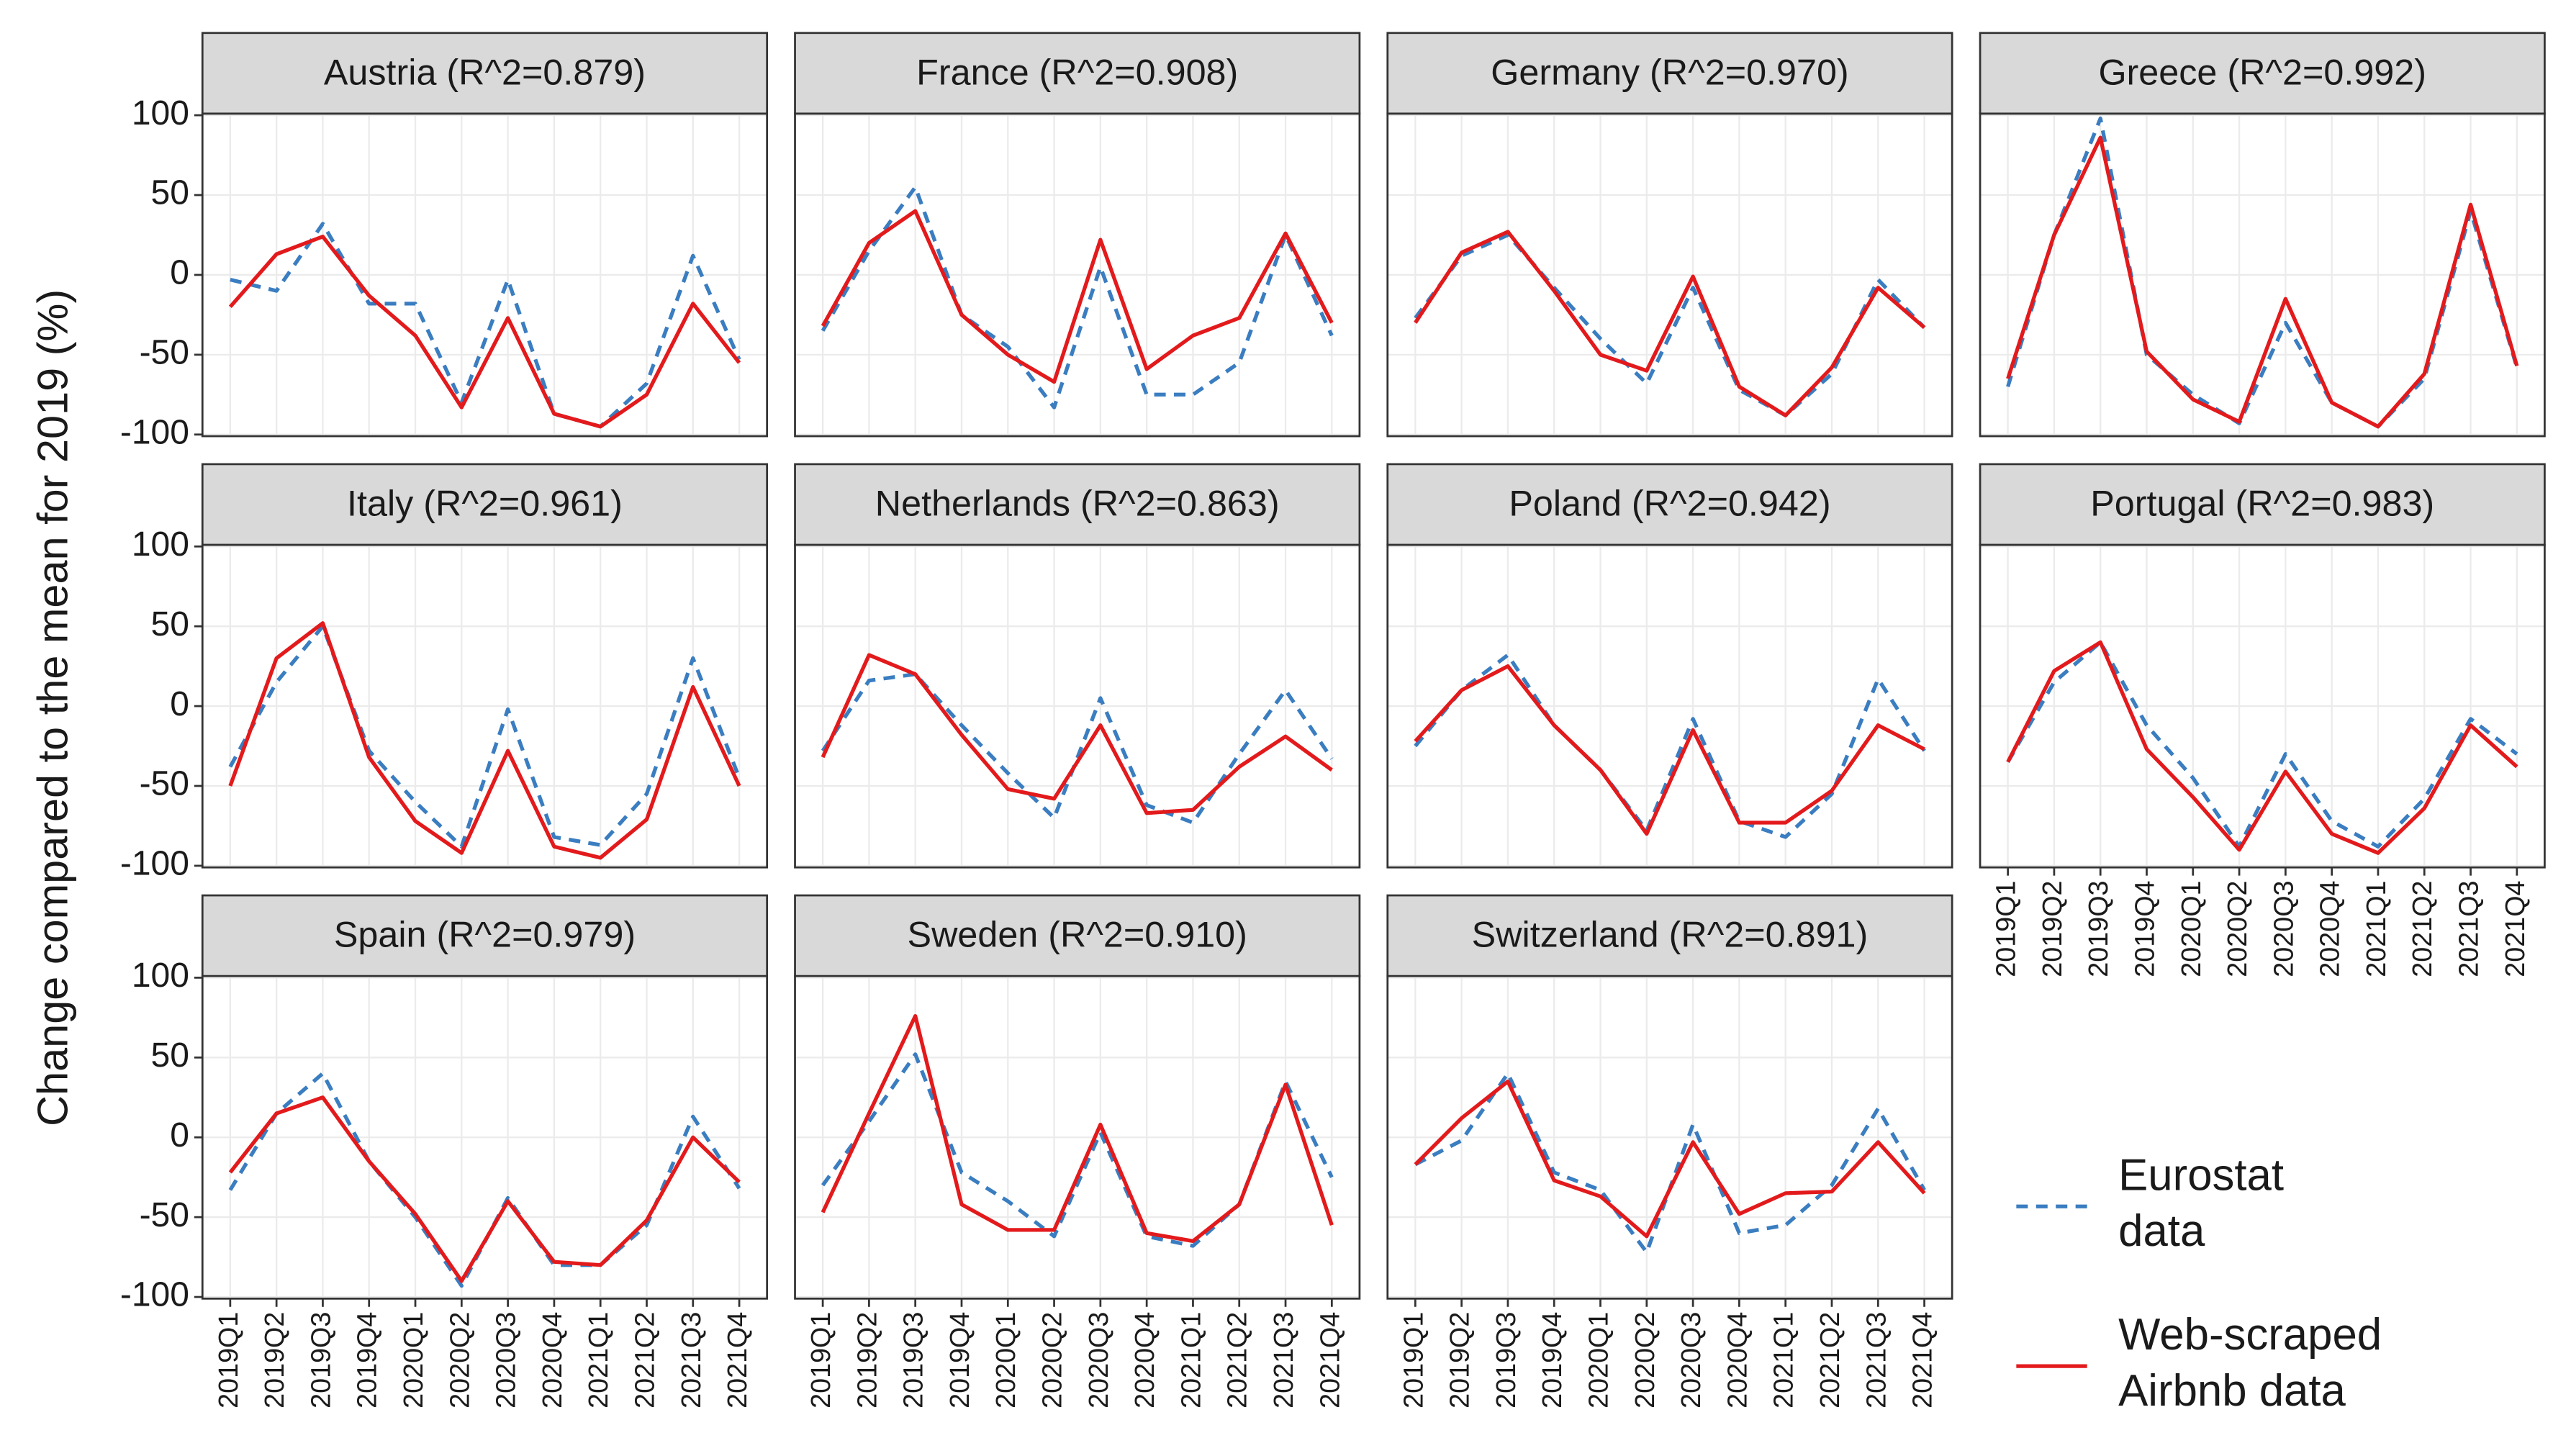 The image size is (2571, 1456). I want to click on legend-label-line: Airbnb data, so click(2232, 1391).